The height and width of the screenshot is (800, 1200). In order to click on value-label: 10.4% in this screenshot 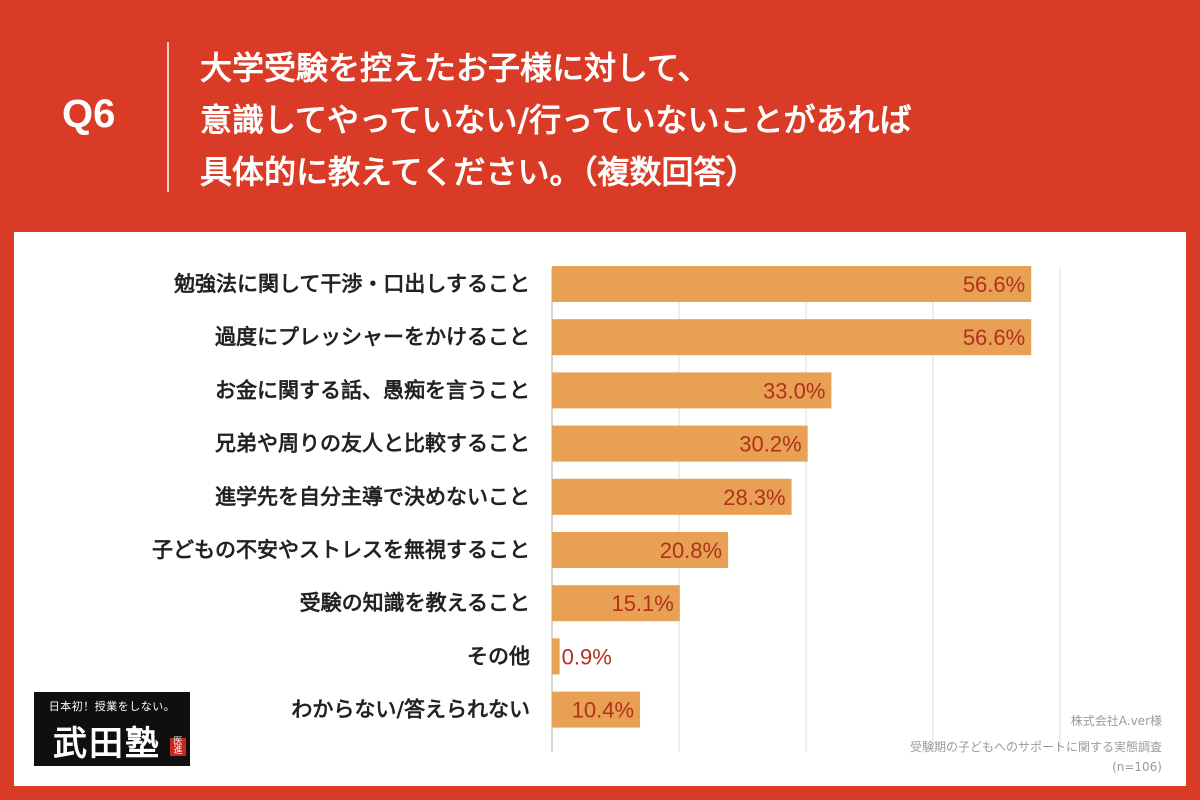, I will do `click(603, 710)`.